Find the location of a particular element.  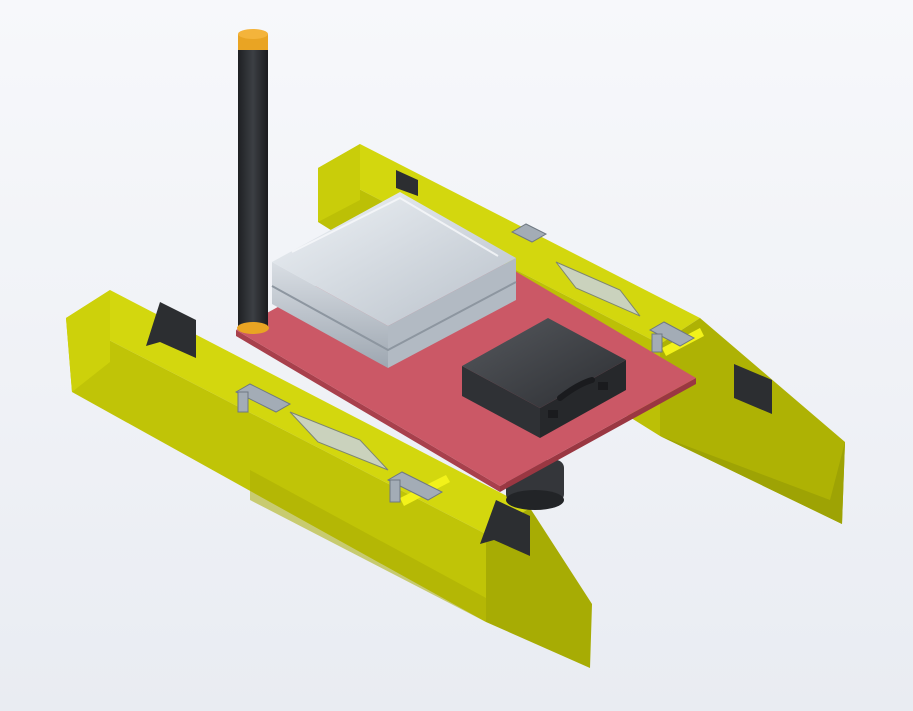

left-pontoon-stern-face is located at coordinates (88, 341).